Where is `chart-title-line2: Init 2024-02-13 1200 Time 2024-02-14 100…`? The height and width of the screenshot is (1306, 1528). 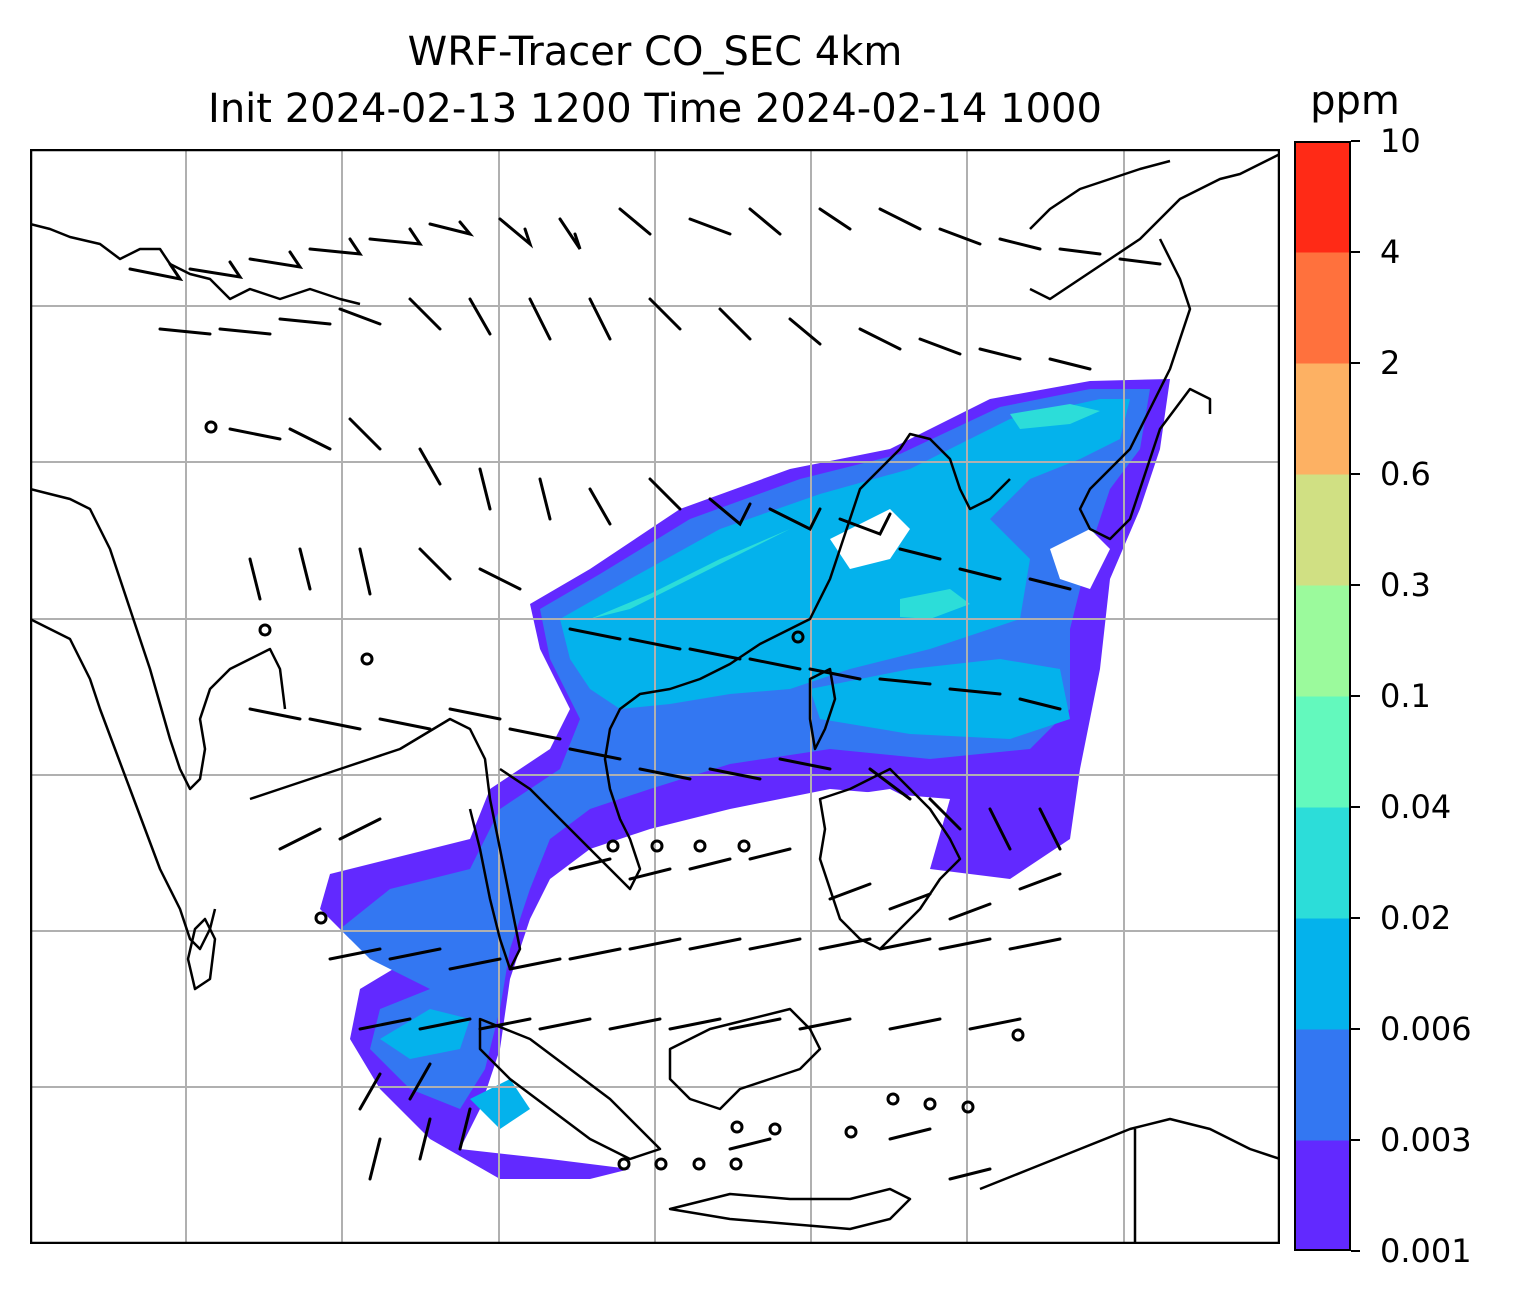
chart-title-line2: Init 2024-02-13 1200 Time 2024-02-14 100… is located at coordinates (655, 109).